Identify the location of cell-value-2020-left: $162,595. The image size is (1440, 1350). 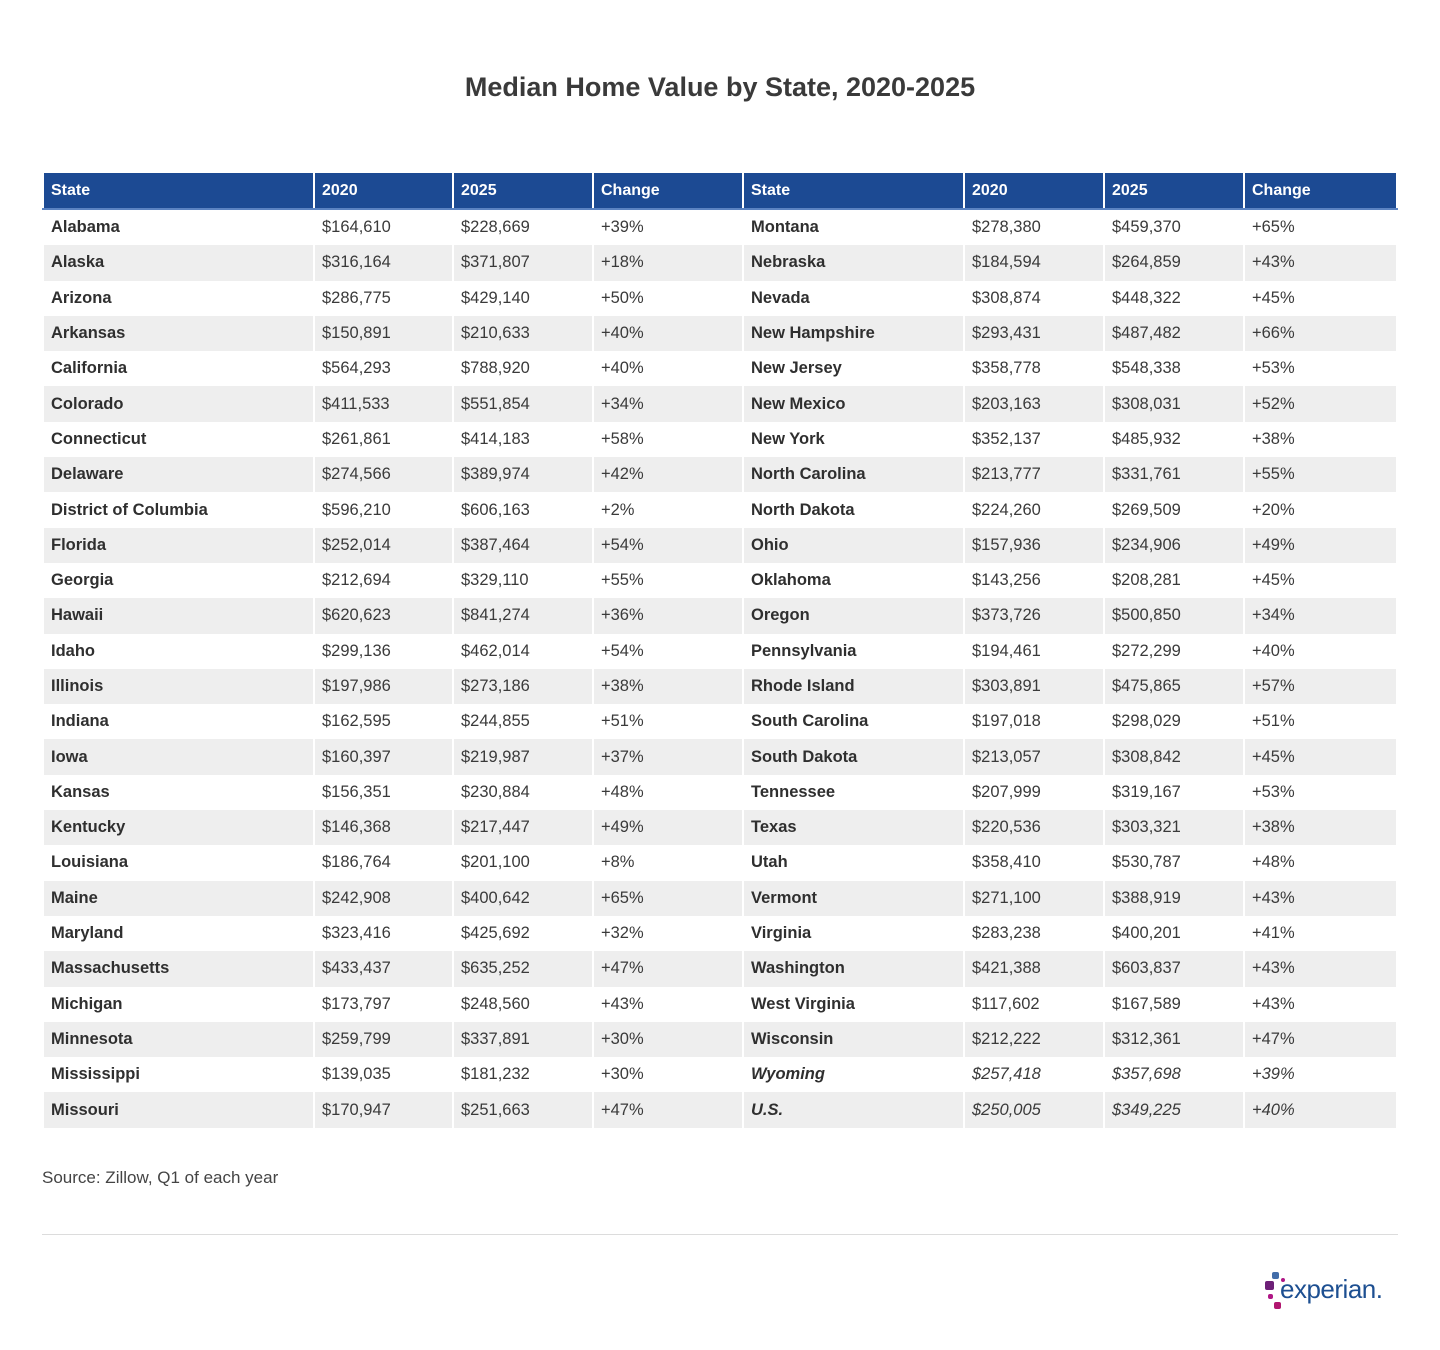
(383, 722).